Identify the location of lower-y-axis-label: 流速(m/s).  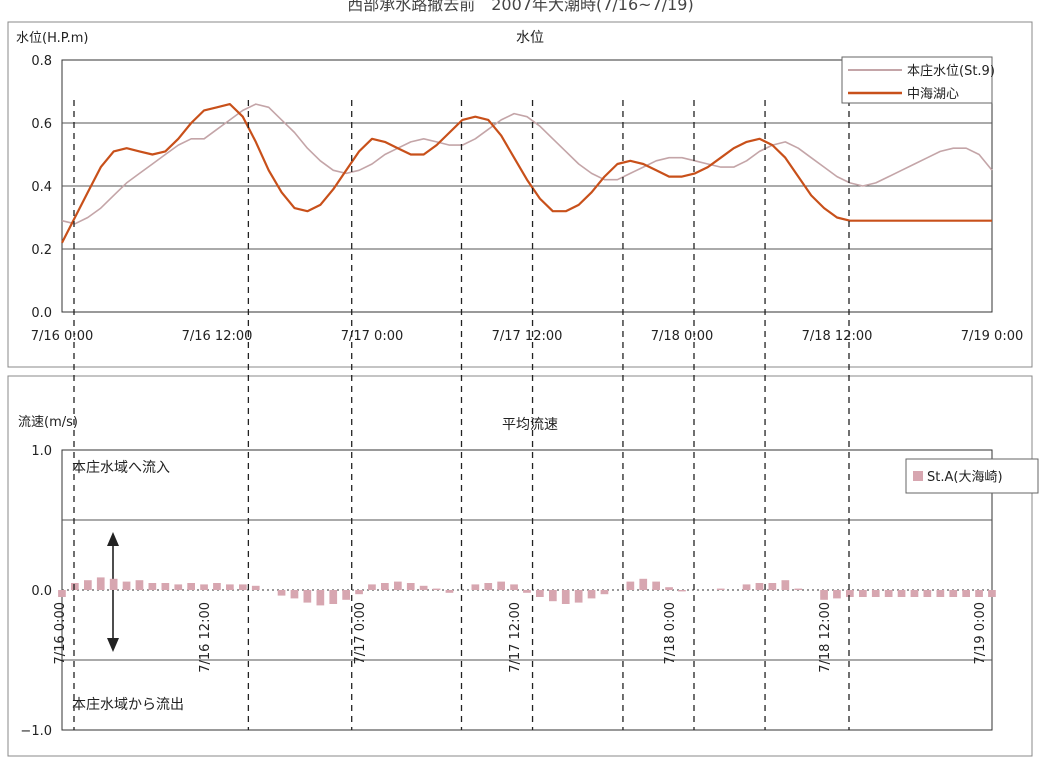
(48, 422).